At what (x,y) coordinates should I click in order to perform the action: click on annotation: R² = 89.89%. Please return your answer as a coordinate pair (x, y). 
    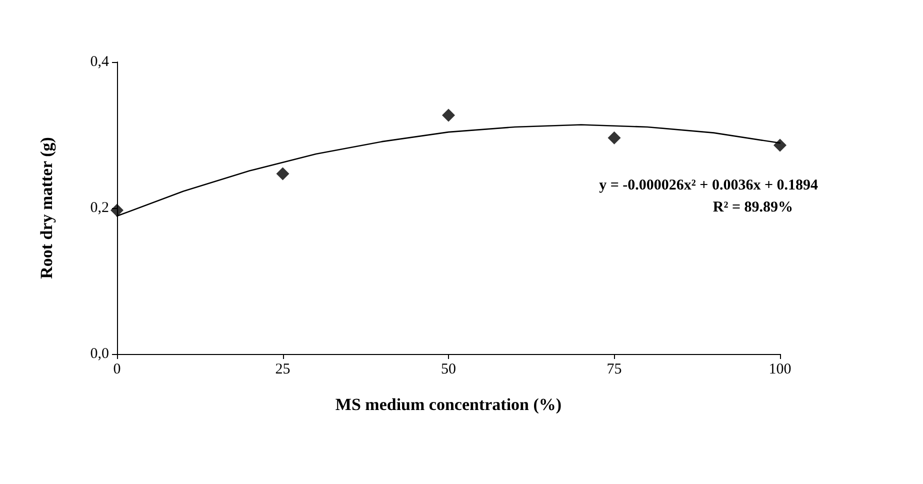
    Looking at the image, I should click on (753, 208).